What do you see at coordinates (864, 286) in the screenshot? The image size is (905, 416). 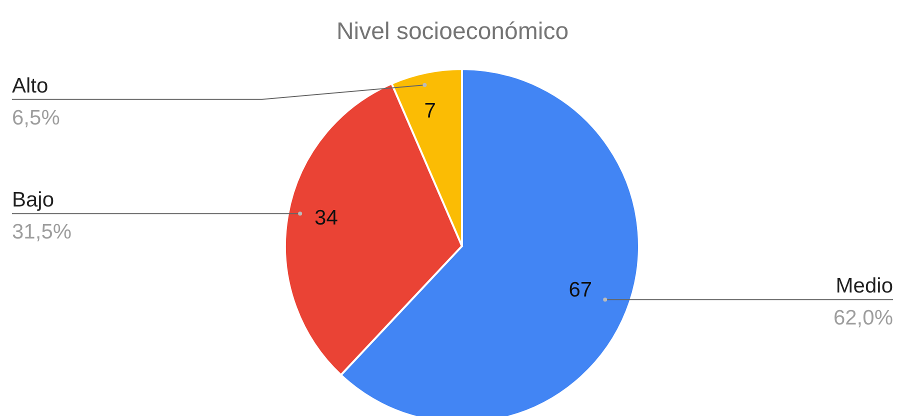 I see `slice-label: Medio` at bounding box center [864, 286].